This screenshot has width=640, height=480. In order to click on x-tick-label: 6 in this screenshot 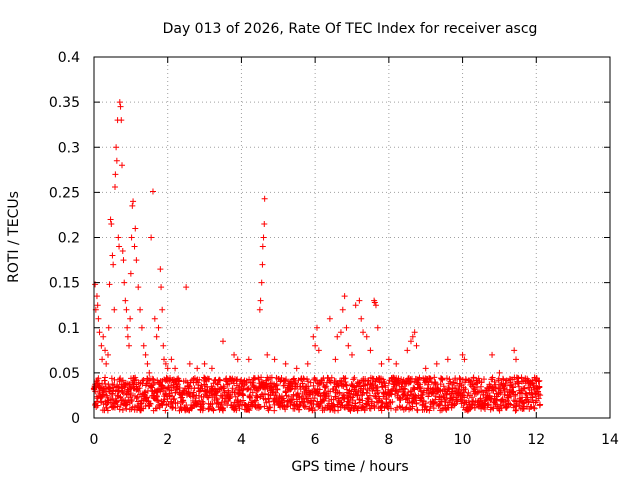, I will do `click(315, 440)`.